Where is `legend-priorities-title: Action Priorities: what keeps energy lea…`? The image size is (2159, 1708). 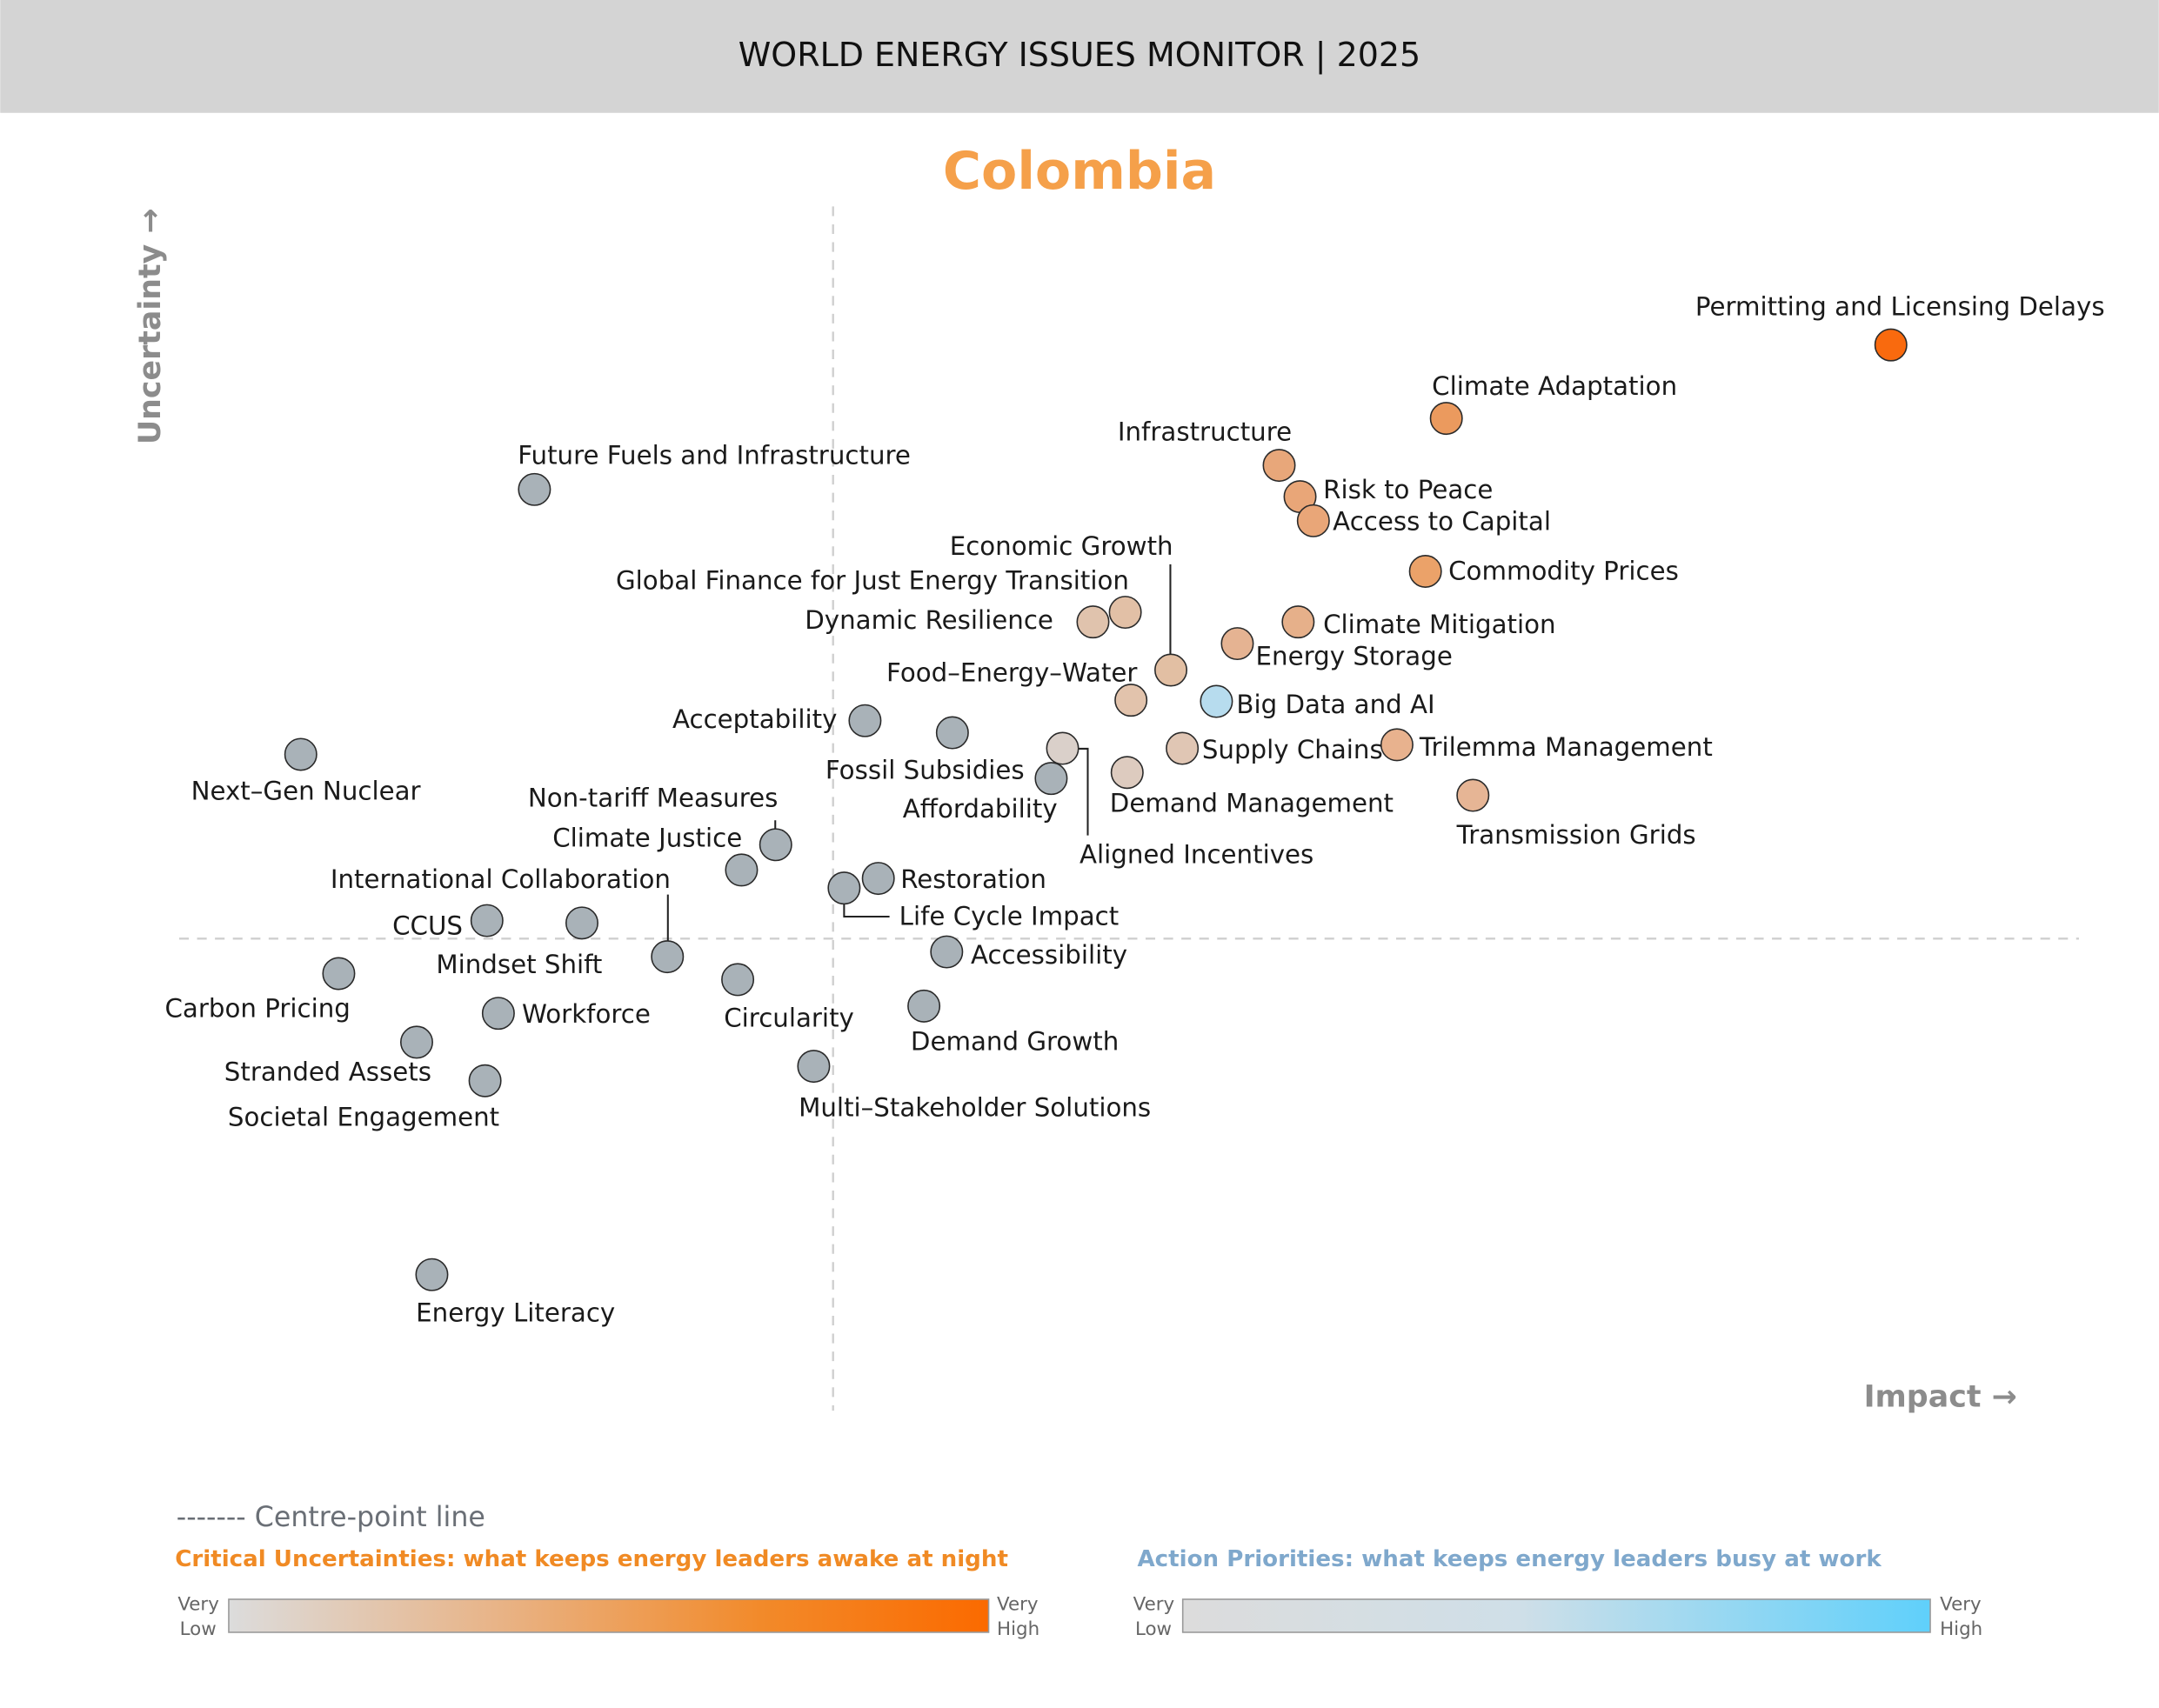 legend-priorities-title: Action Priorities: what keeps energy lea… is located at coordinates (1509, 1559).